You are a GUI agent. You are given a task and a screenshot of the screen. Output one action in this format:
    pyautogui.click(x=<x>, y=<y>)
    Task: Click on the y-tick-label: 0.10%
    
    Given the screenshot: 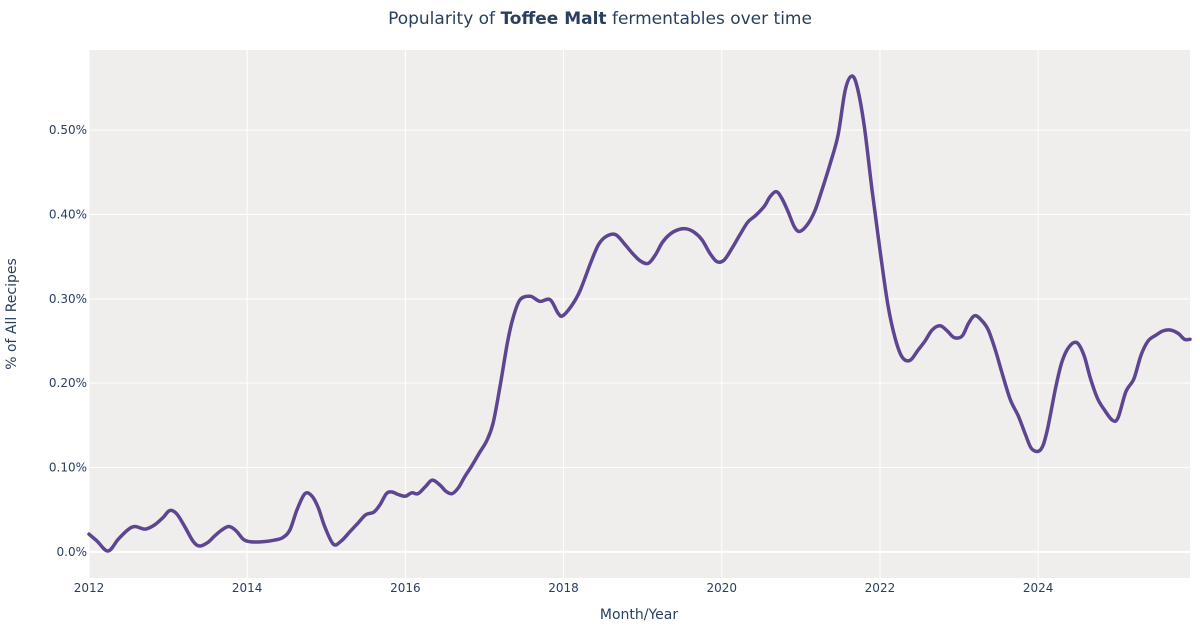 What is the action you would take?
    pyautogui.click(x=68, y=468)
    